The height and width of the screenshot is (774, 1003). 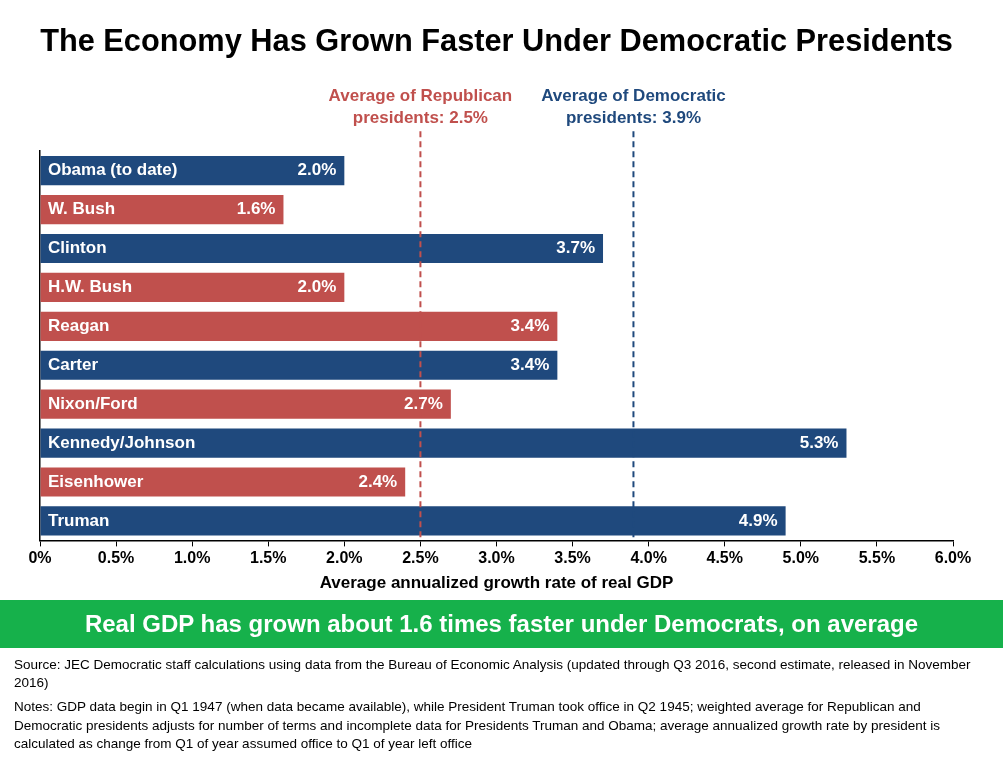 I want to click on data-label: 5.3%, so click(x=819, y=442).